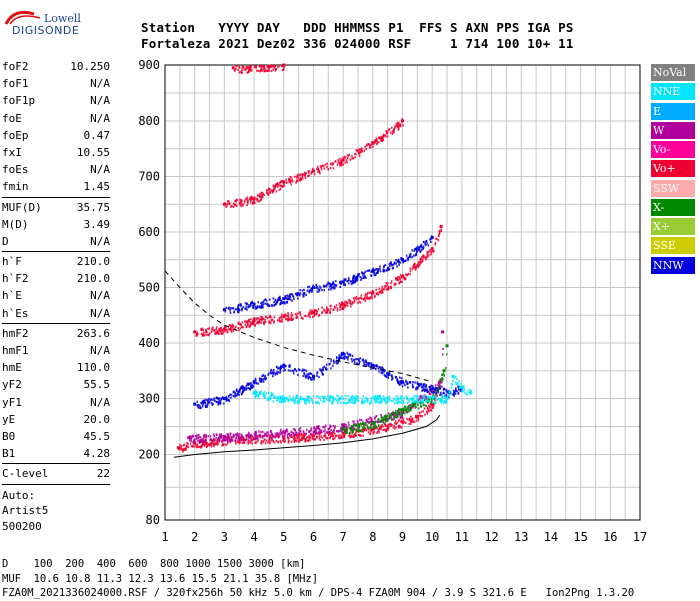  I want to click on param-value: 110.0, so click(93, 368).